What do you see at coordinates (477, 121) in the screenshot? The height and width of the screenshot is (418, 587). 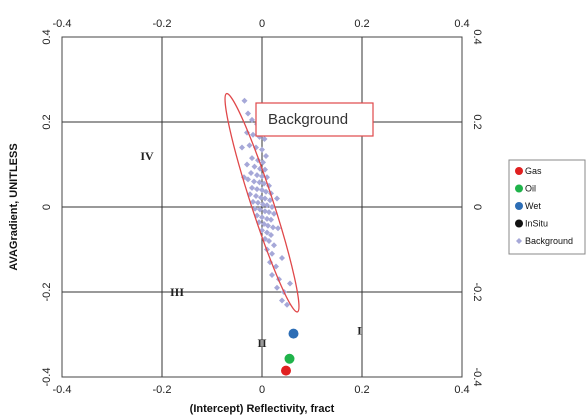 I see `y-tick-label-right: 0.2` at bounding box center [477, 121].